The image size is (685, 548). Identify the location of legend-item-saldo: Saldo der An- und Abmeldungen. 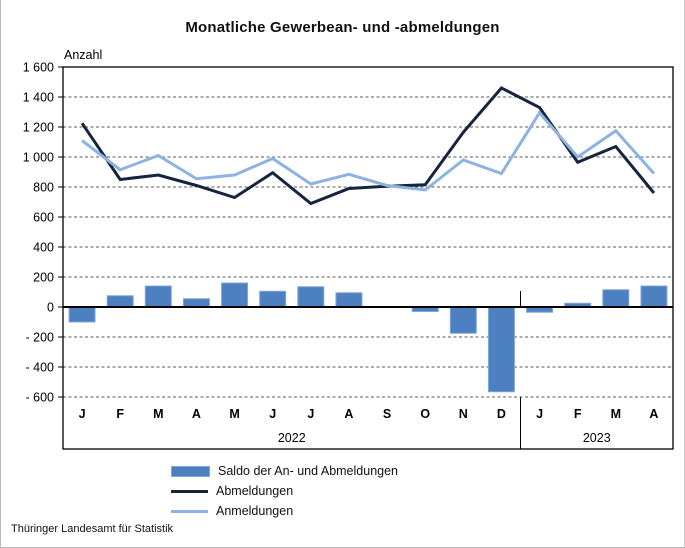
(284, 471).